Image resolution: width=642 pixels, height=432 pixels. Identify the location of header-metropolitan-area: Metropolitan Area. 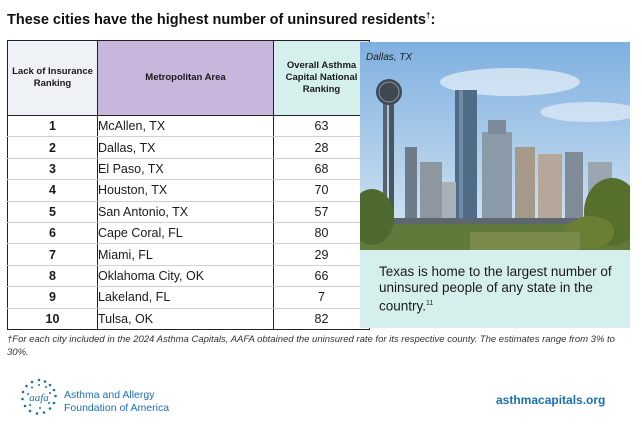
(185, 78).